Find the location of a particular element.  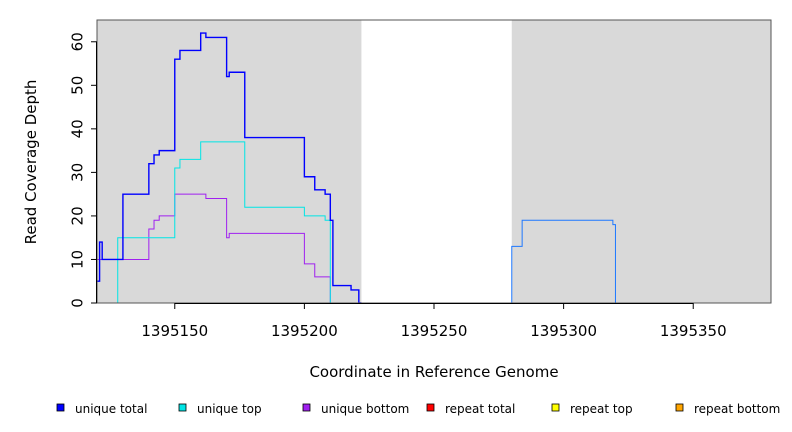

x-tick-label: 1395350 is located at coordinates (693, 331).